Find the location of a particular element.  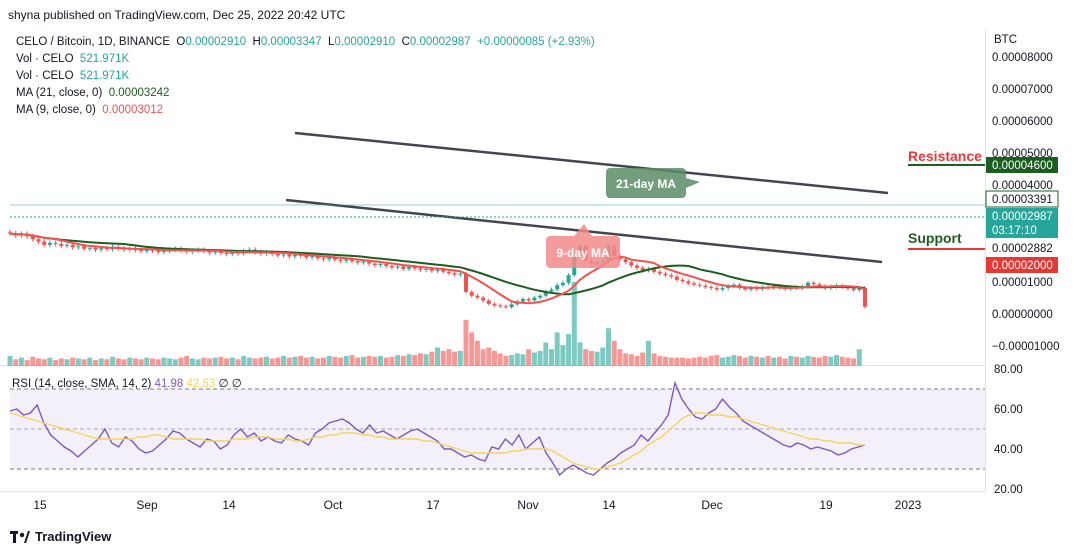

rsi-line is located at coordinates (437, 428).